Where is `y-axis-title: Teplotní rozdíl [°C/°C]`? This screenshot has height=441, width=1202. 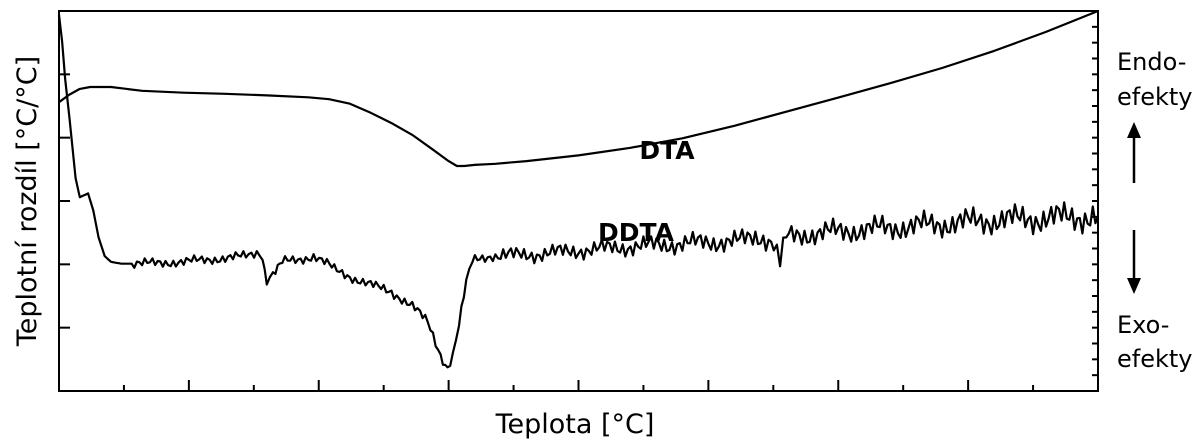
y-axis-title: Teplotní rozdíl [°C/°C] is located at coordinates (27, 201).